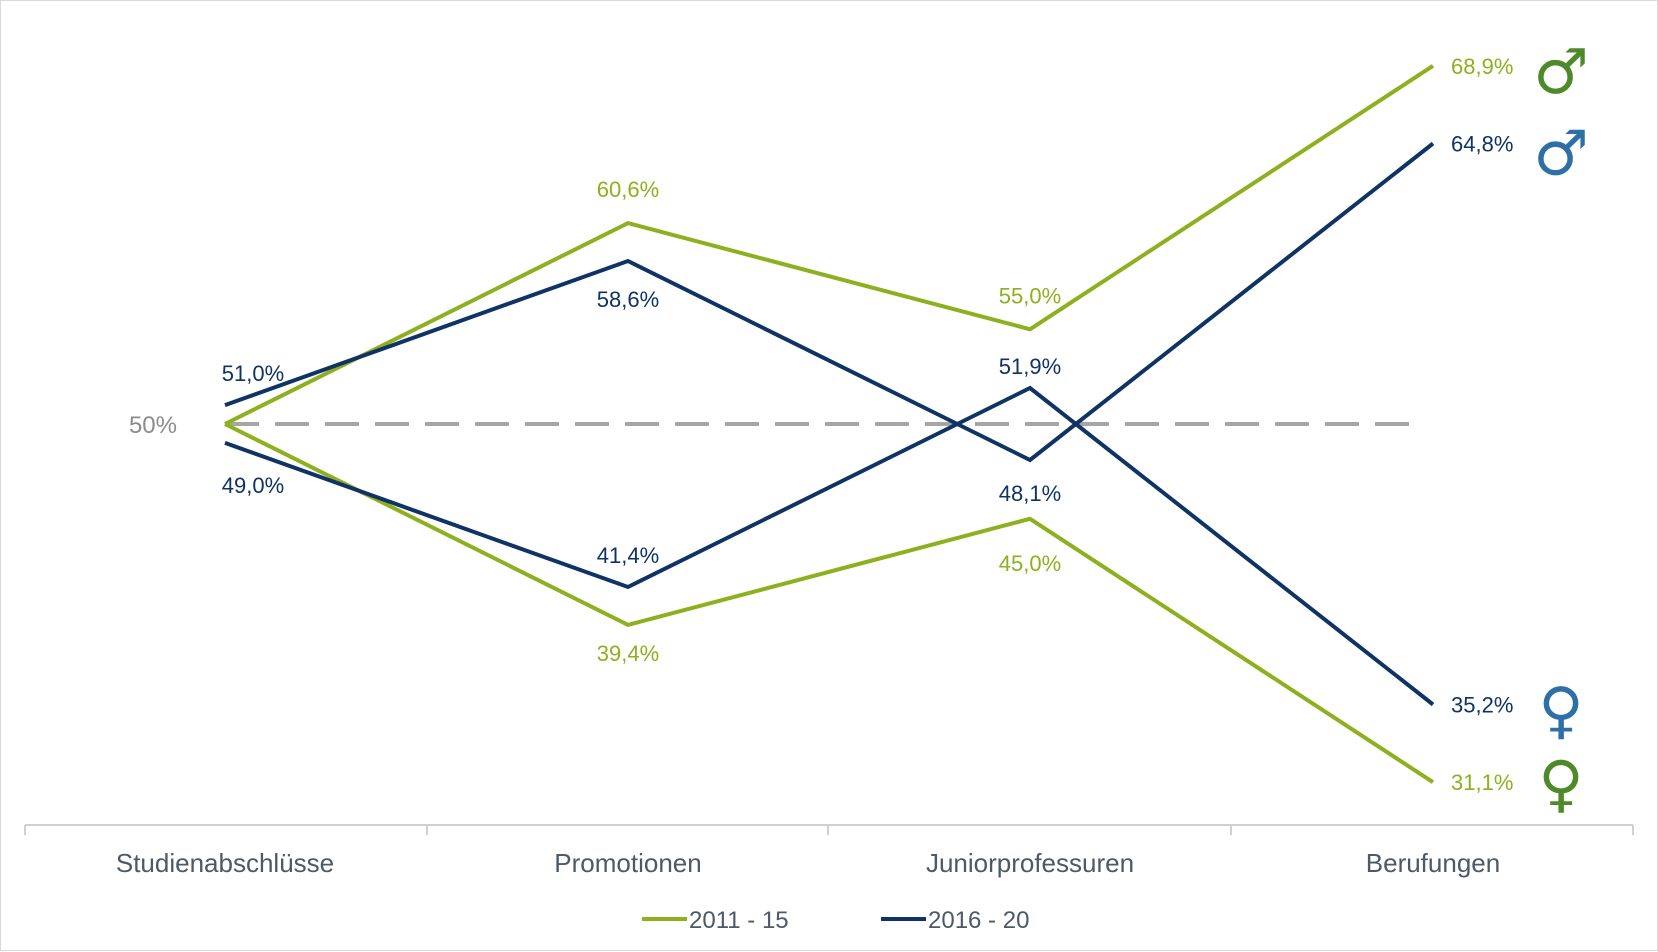  What do you see at coordinates (628, 653) in the screenshot?
I see `data-label: 39,4%` at bounding box center [628, 653].